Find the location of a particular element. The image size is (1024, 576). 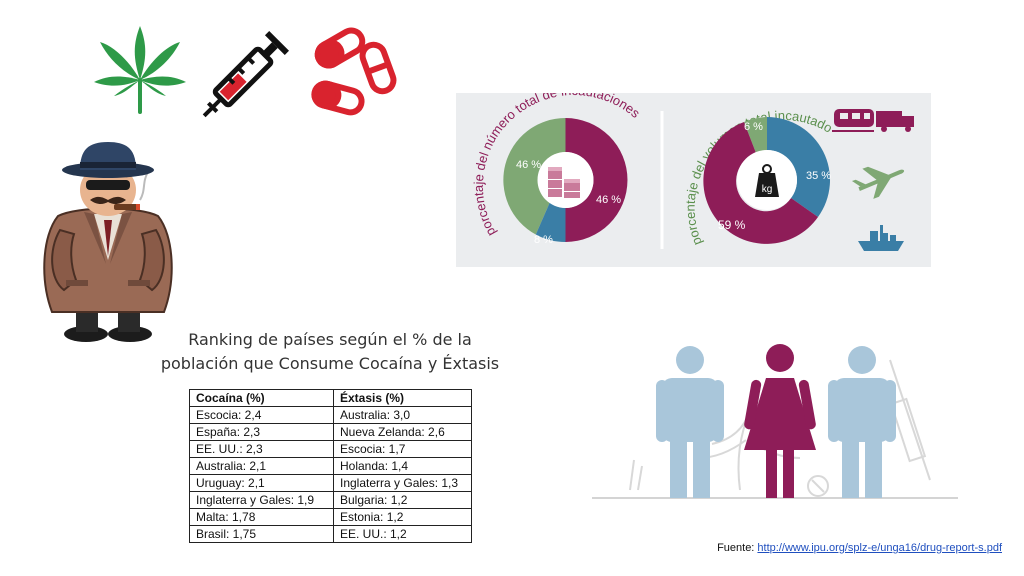

right-donut-blue-segment is located at coordinates (799, 167).